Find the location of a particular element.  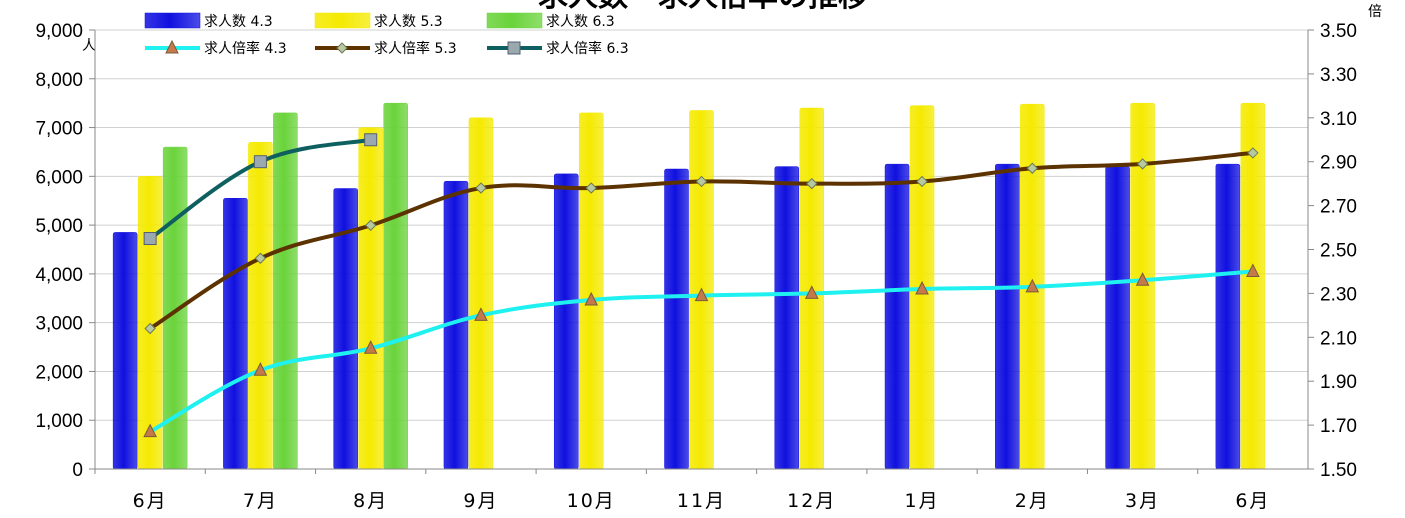

y-right-tick-label: 1.70 is located at coordinates (1338, 426).